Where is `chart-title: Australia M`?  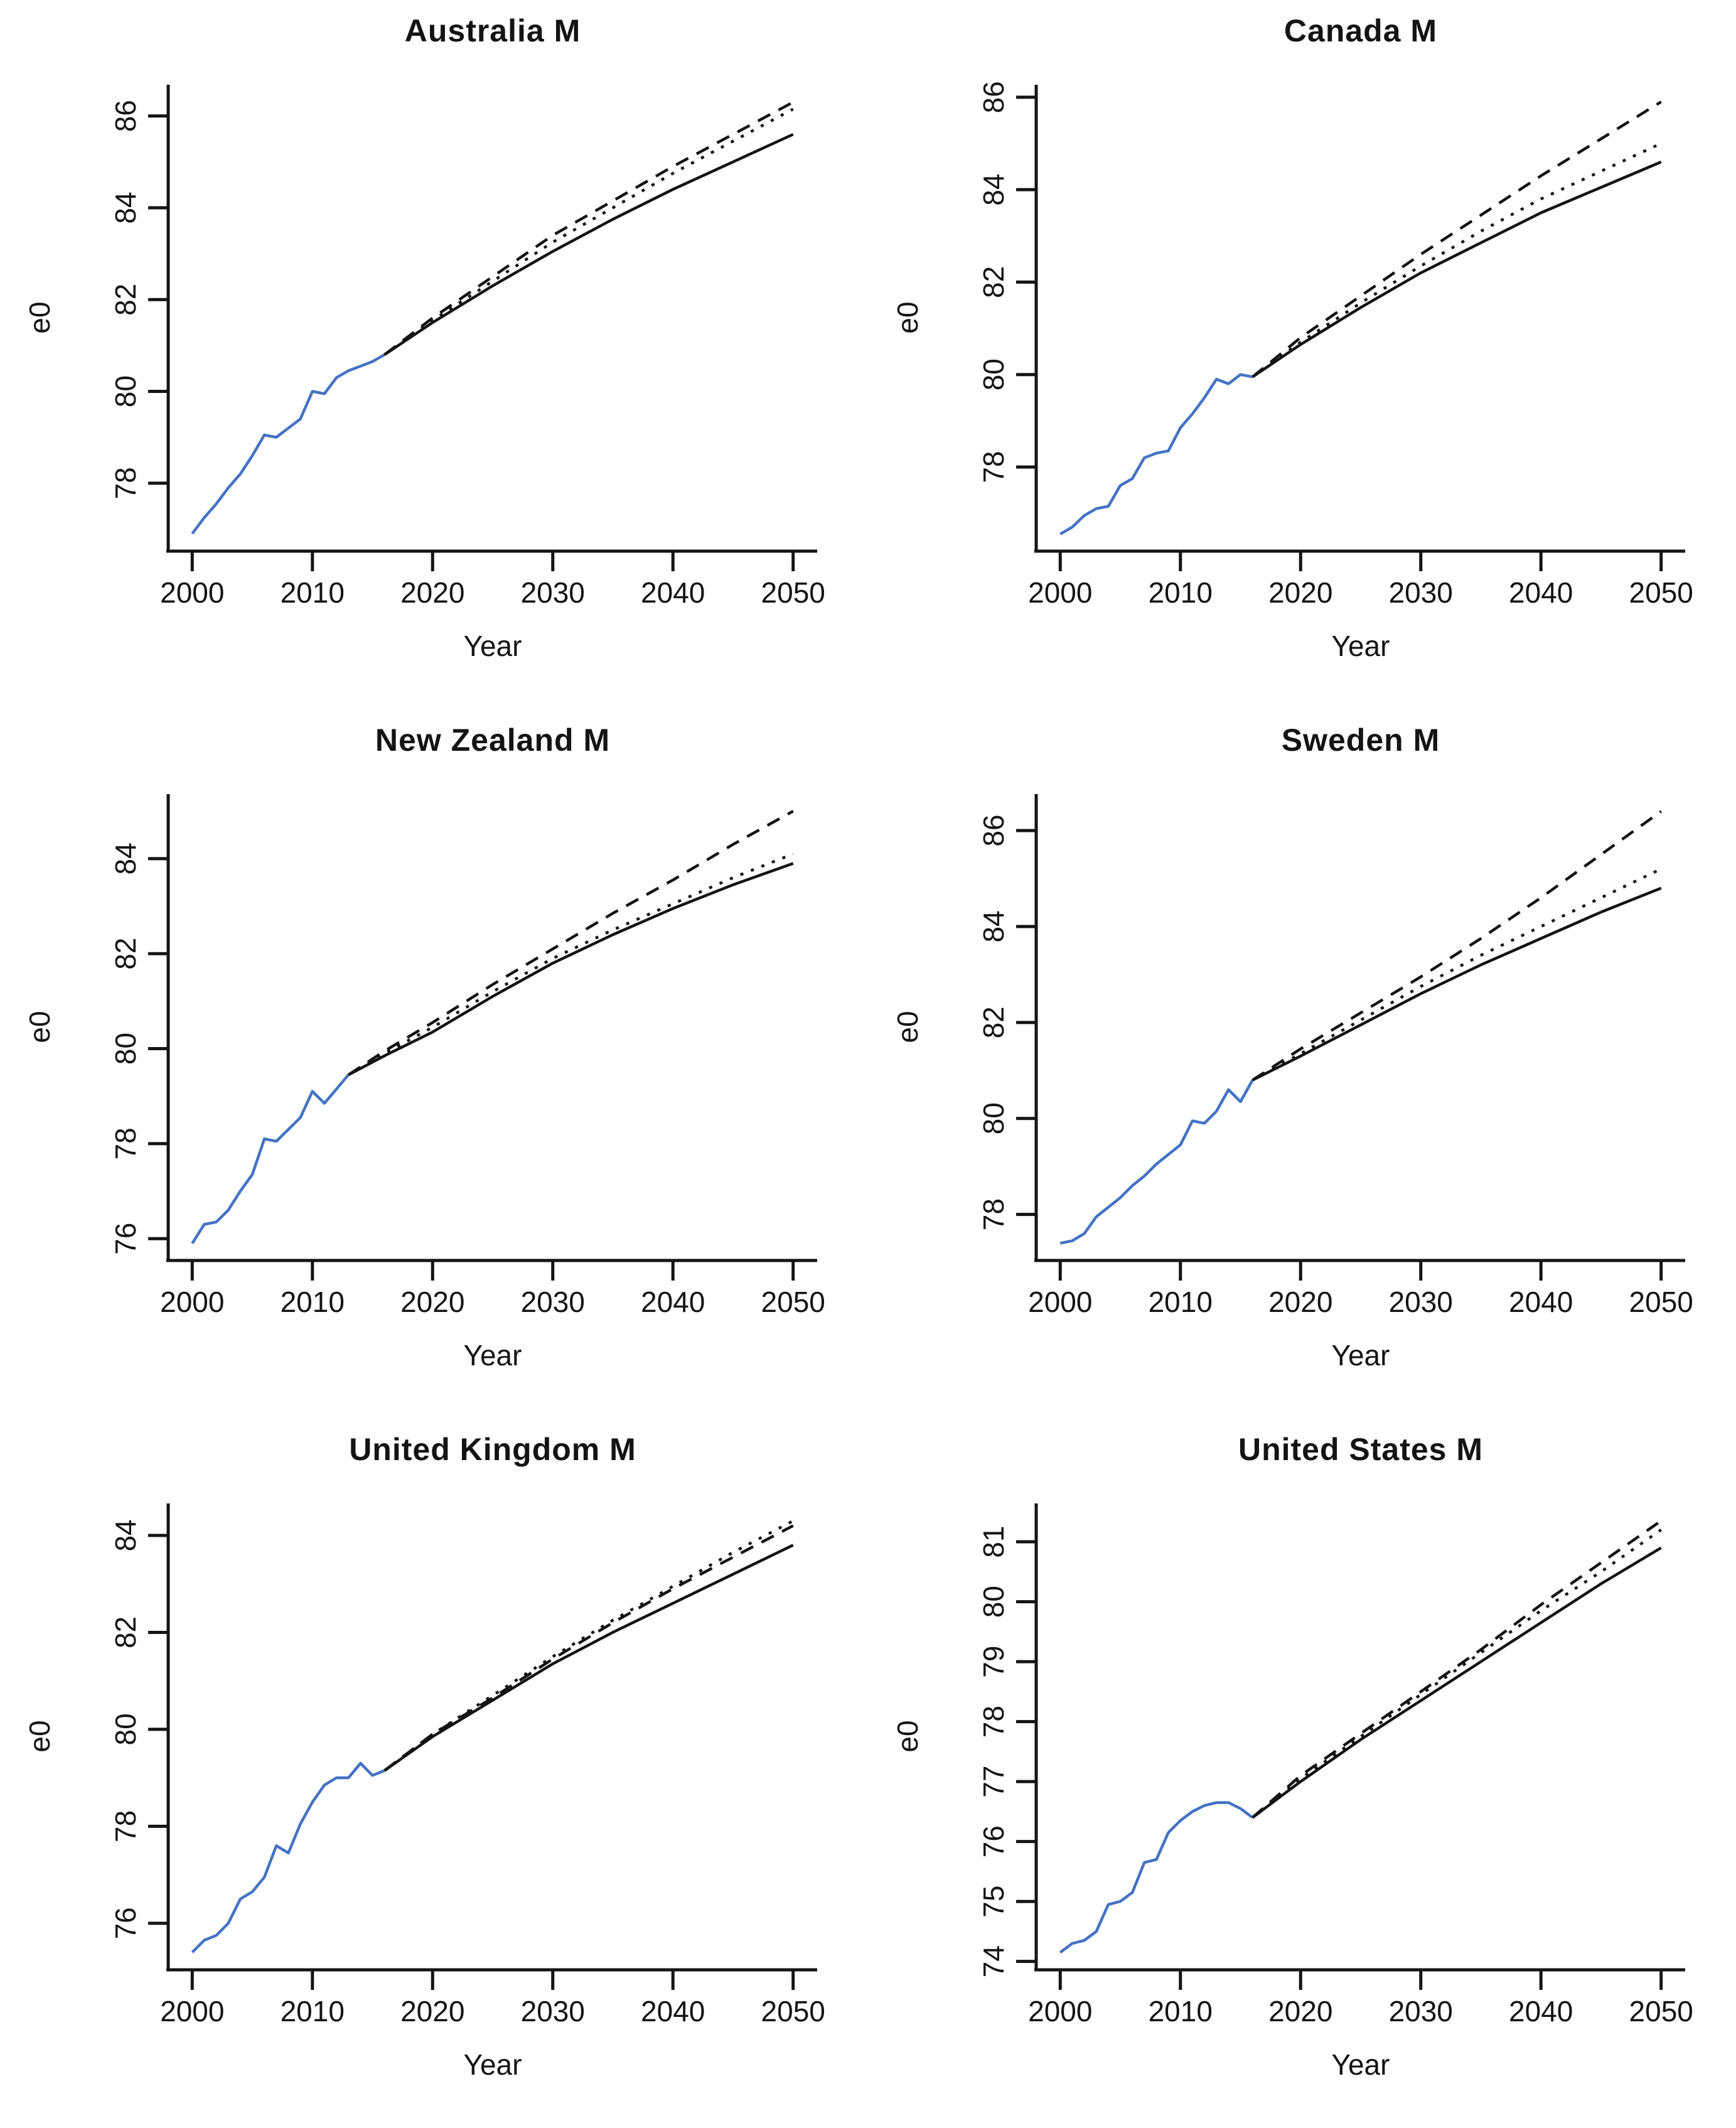 chart-title: Australia M is located at coordinates (492, 30).